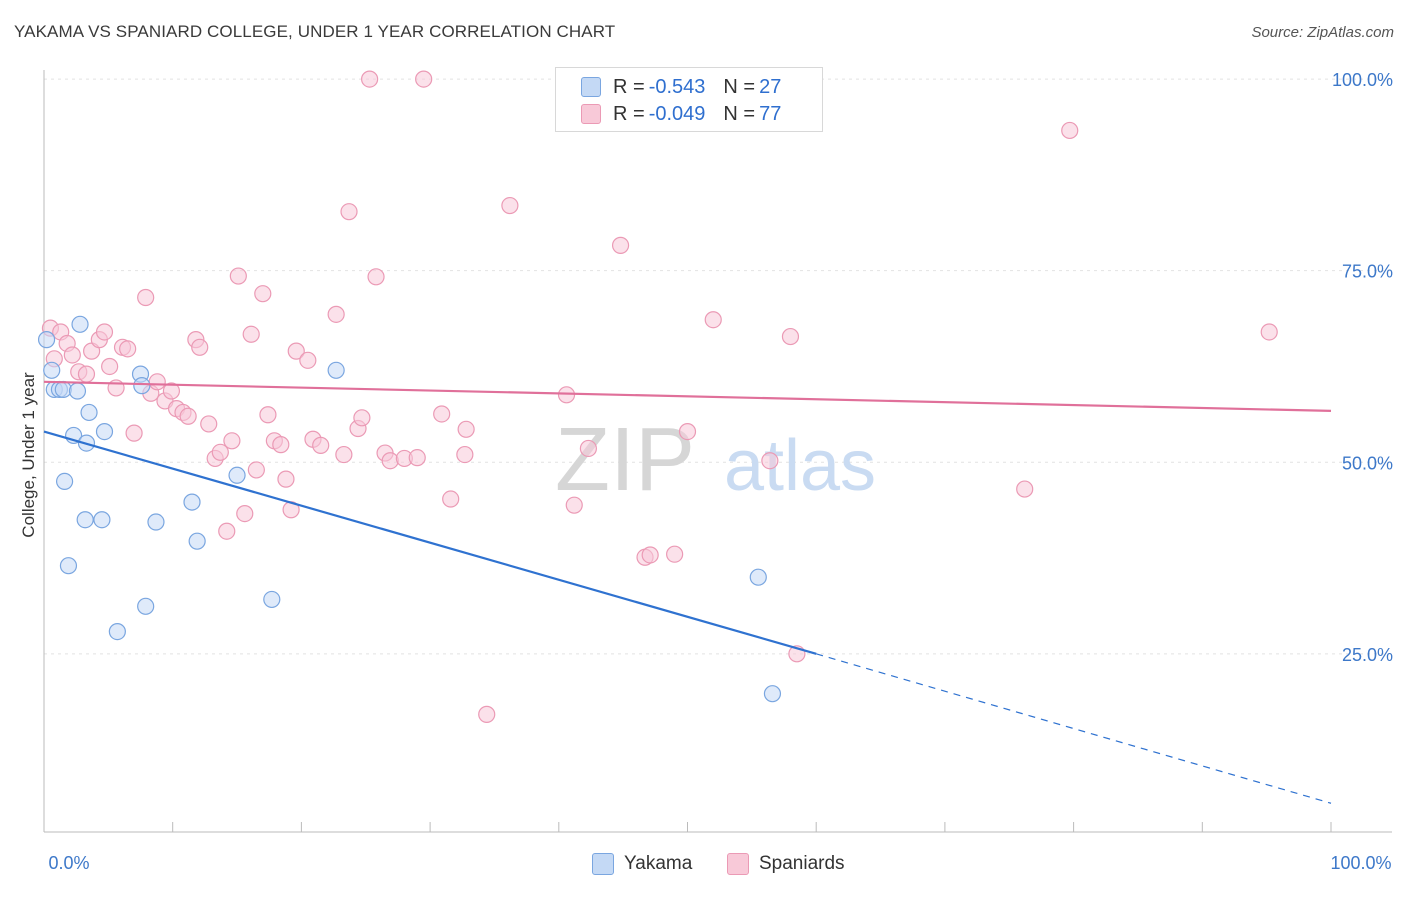 The image size is (1406, 897). Describe the element at coordinates (1367, 272) in the screenshot. I see `y-tick-label: 75.0%` at that location.